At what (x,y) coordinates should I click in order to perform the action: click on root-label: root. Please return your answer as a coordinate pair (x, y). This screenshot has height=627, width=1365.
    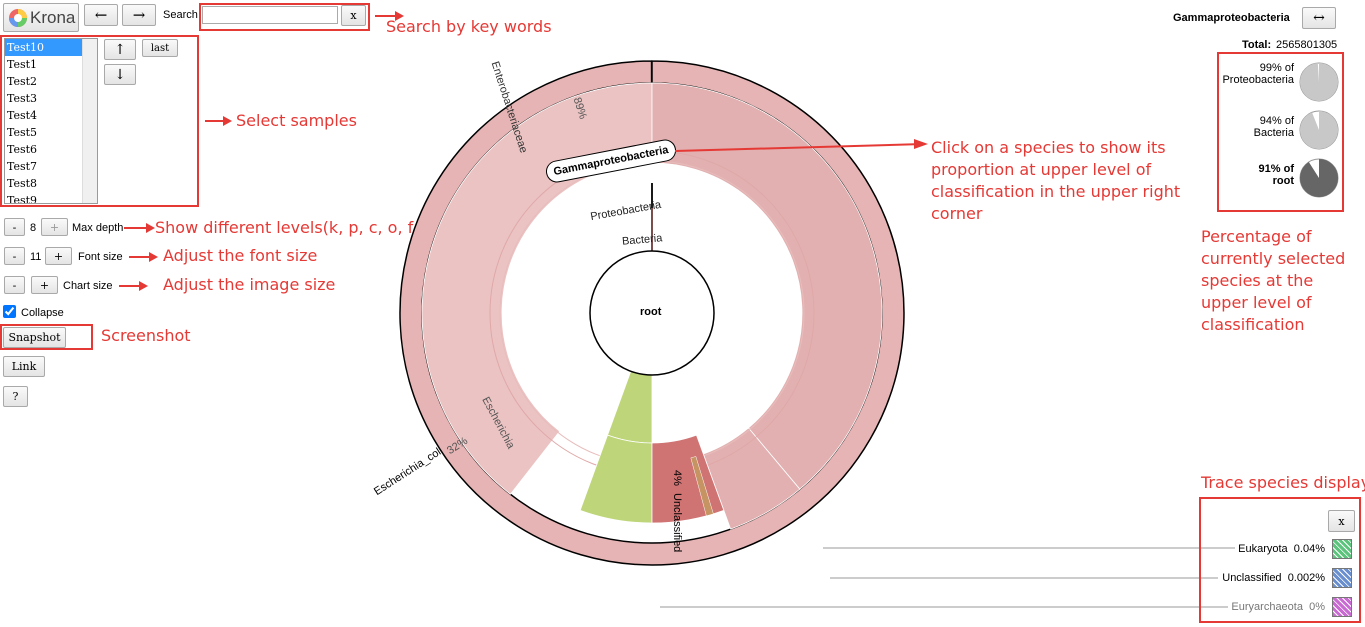
    Looking at the image, I should click on (651, 312).